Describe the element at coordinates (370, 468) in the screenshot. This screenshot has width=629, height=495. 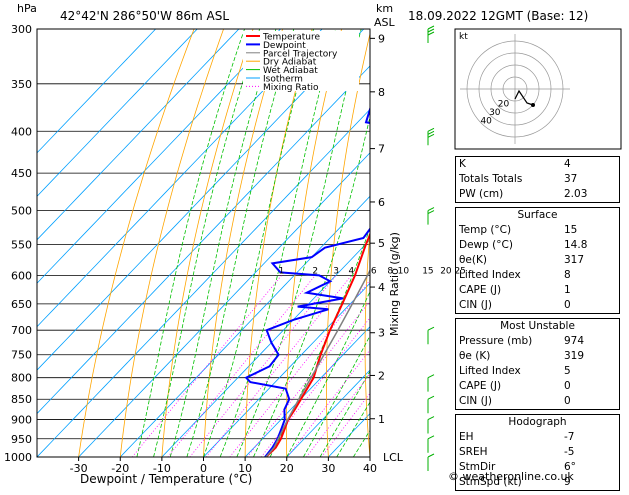
I see `temperature-tick-label: 40` at that location.